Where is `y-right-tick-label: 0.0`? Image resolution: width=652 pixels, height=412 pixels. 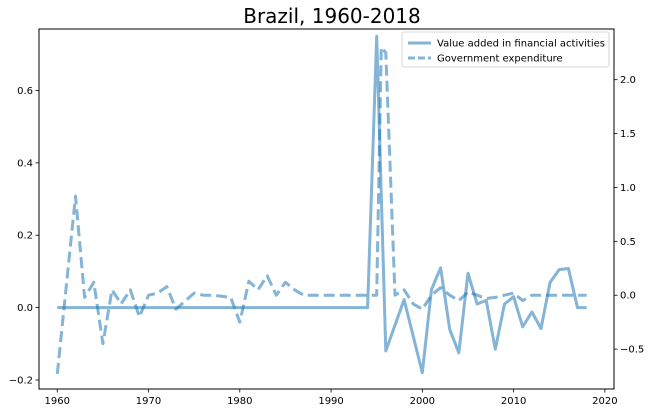 y-right-tick-label: 0.0 is located at coordinates (628, 296).